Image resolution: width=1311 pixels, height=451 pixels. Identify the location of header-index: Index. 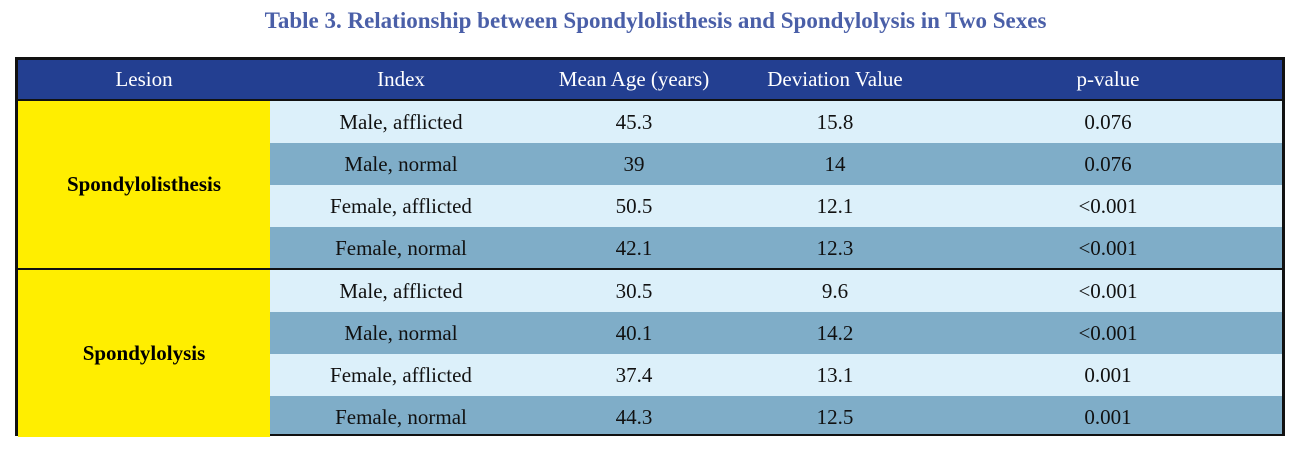
(401, 79).